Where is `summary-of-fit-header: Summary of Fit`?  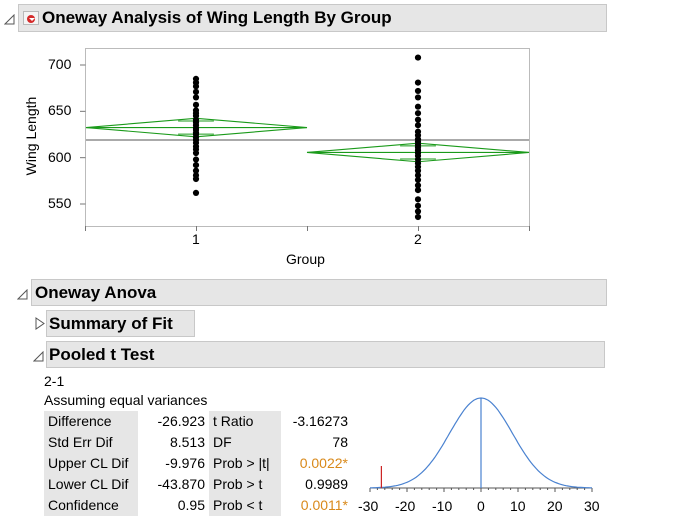
summary-of-fit-header: Summary of Fit is located at coordinates (120, 323).